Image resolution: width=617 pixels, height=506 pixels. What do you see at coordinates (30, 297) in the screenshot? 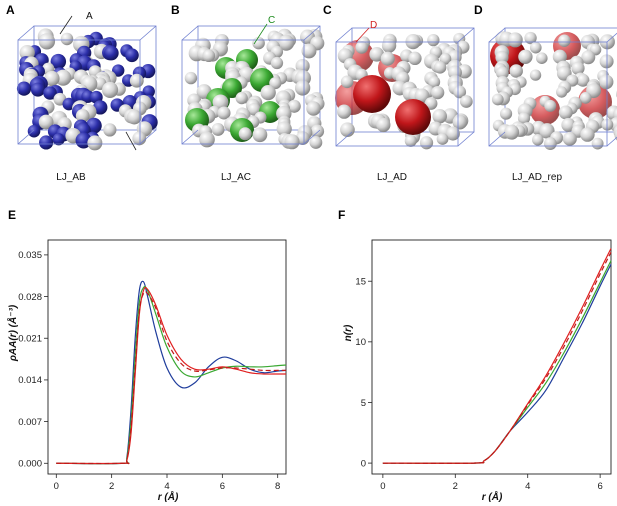
I see `y-tick-label: 0.028` at bounding box center [30, 297].